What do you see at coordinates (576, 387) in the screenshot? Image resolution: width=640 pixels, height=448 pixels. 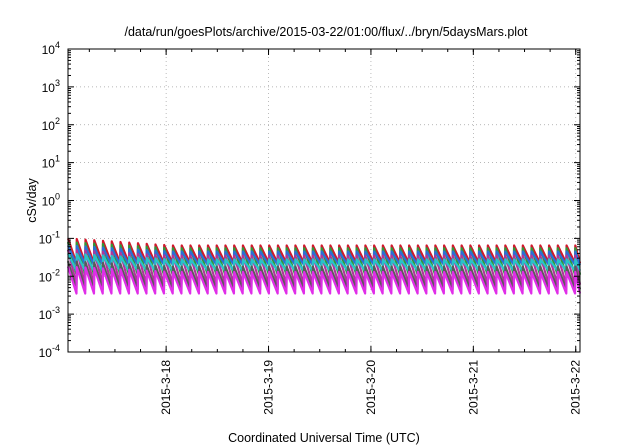 I see `x-tick-label: 2015-3-22` at bounding box center [576, 387].